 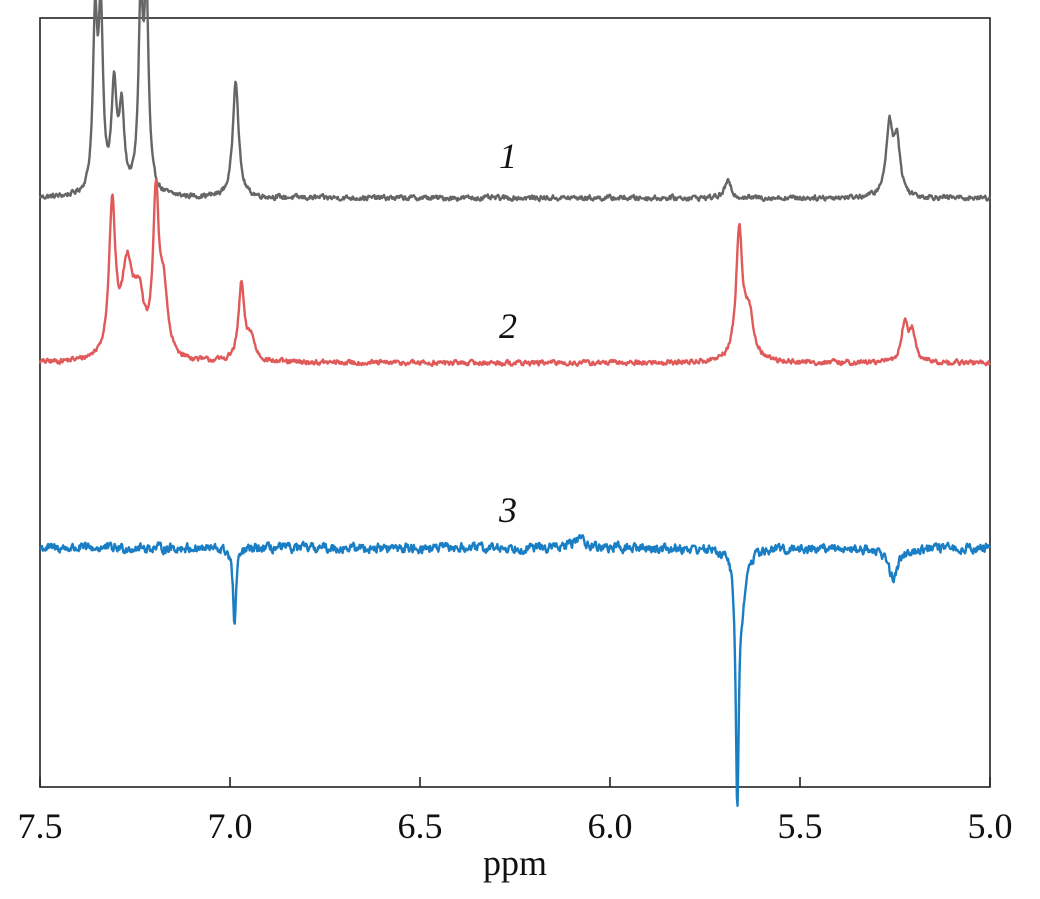 I want to click on x-axis-tick-labels: 7.5 7.0 6.5 6.0 5.5 5.0, so click(x=515, y=826).